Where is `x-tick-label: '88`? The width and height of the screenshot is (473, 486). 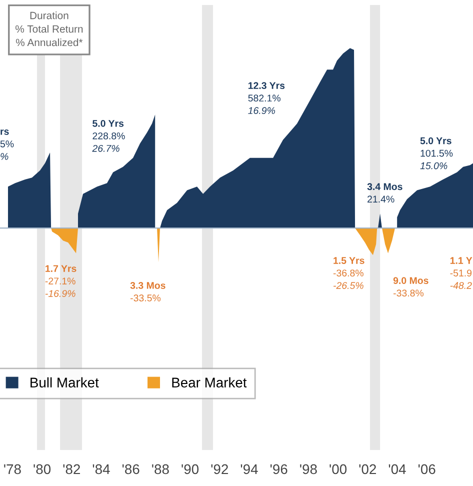
x-tick-label: '88 is located at coordinates (160, 469).